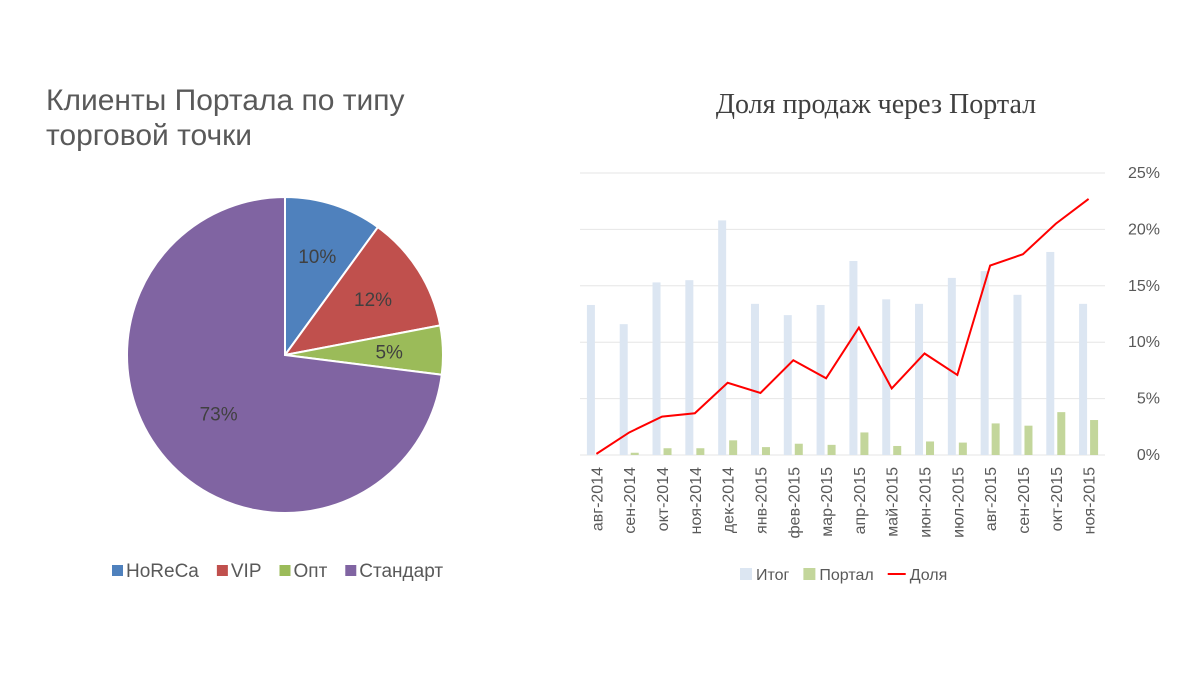 The height and width of the screenshot is (675, 1200). Describe the element at coordinates (926, 502) in the screenshot. I see `combo-x-tick-11: июн-2015` at that location.